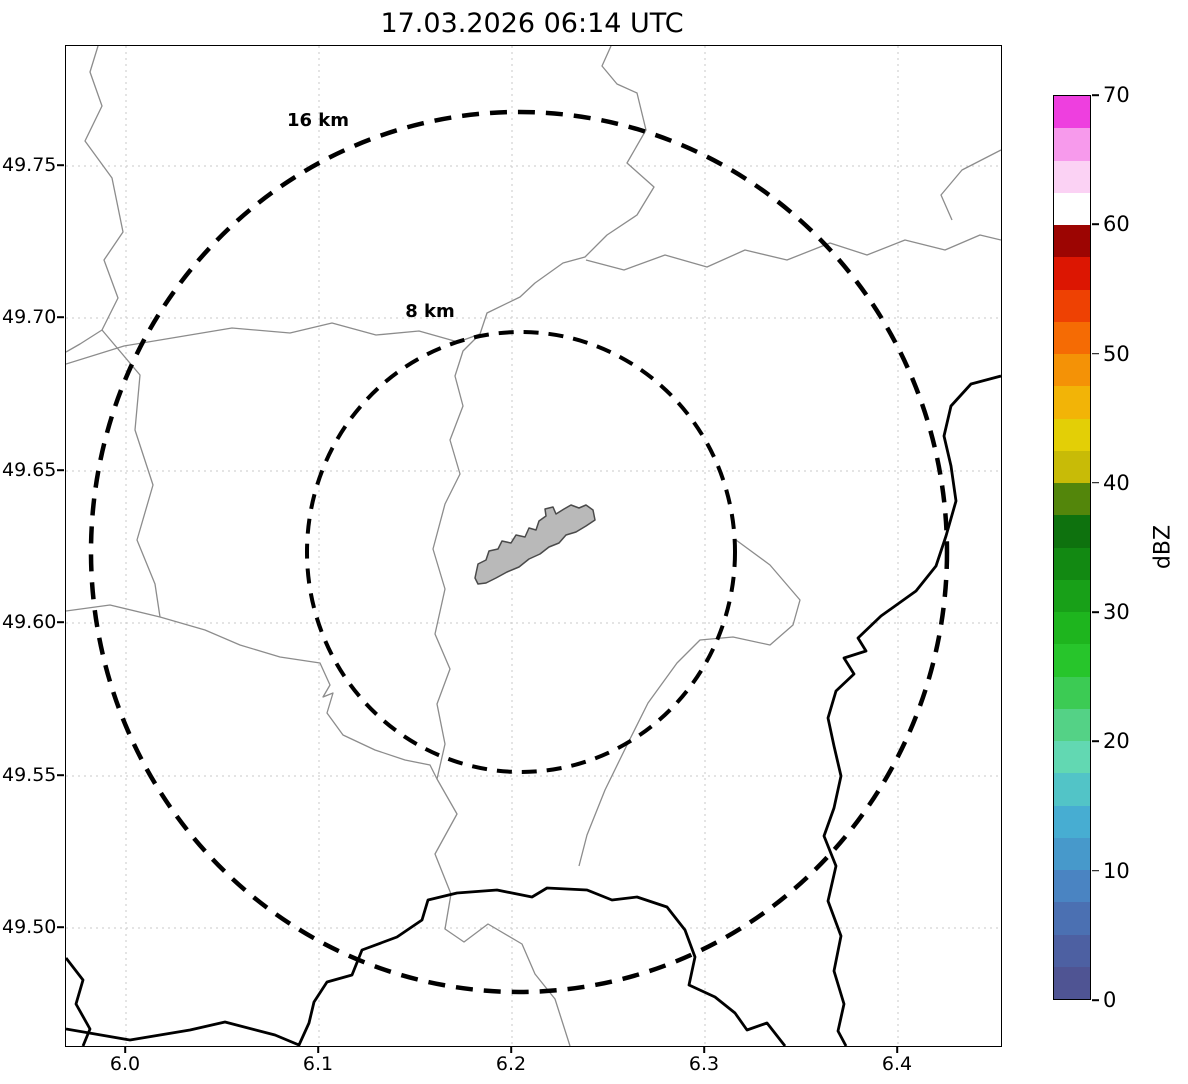  What do you see at coordinates (29, 622) in the screenshot?
I see `y-tick-label: 49.60` at bounding box center [29, 622].